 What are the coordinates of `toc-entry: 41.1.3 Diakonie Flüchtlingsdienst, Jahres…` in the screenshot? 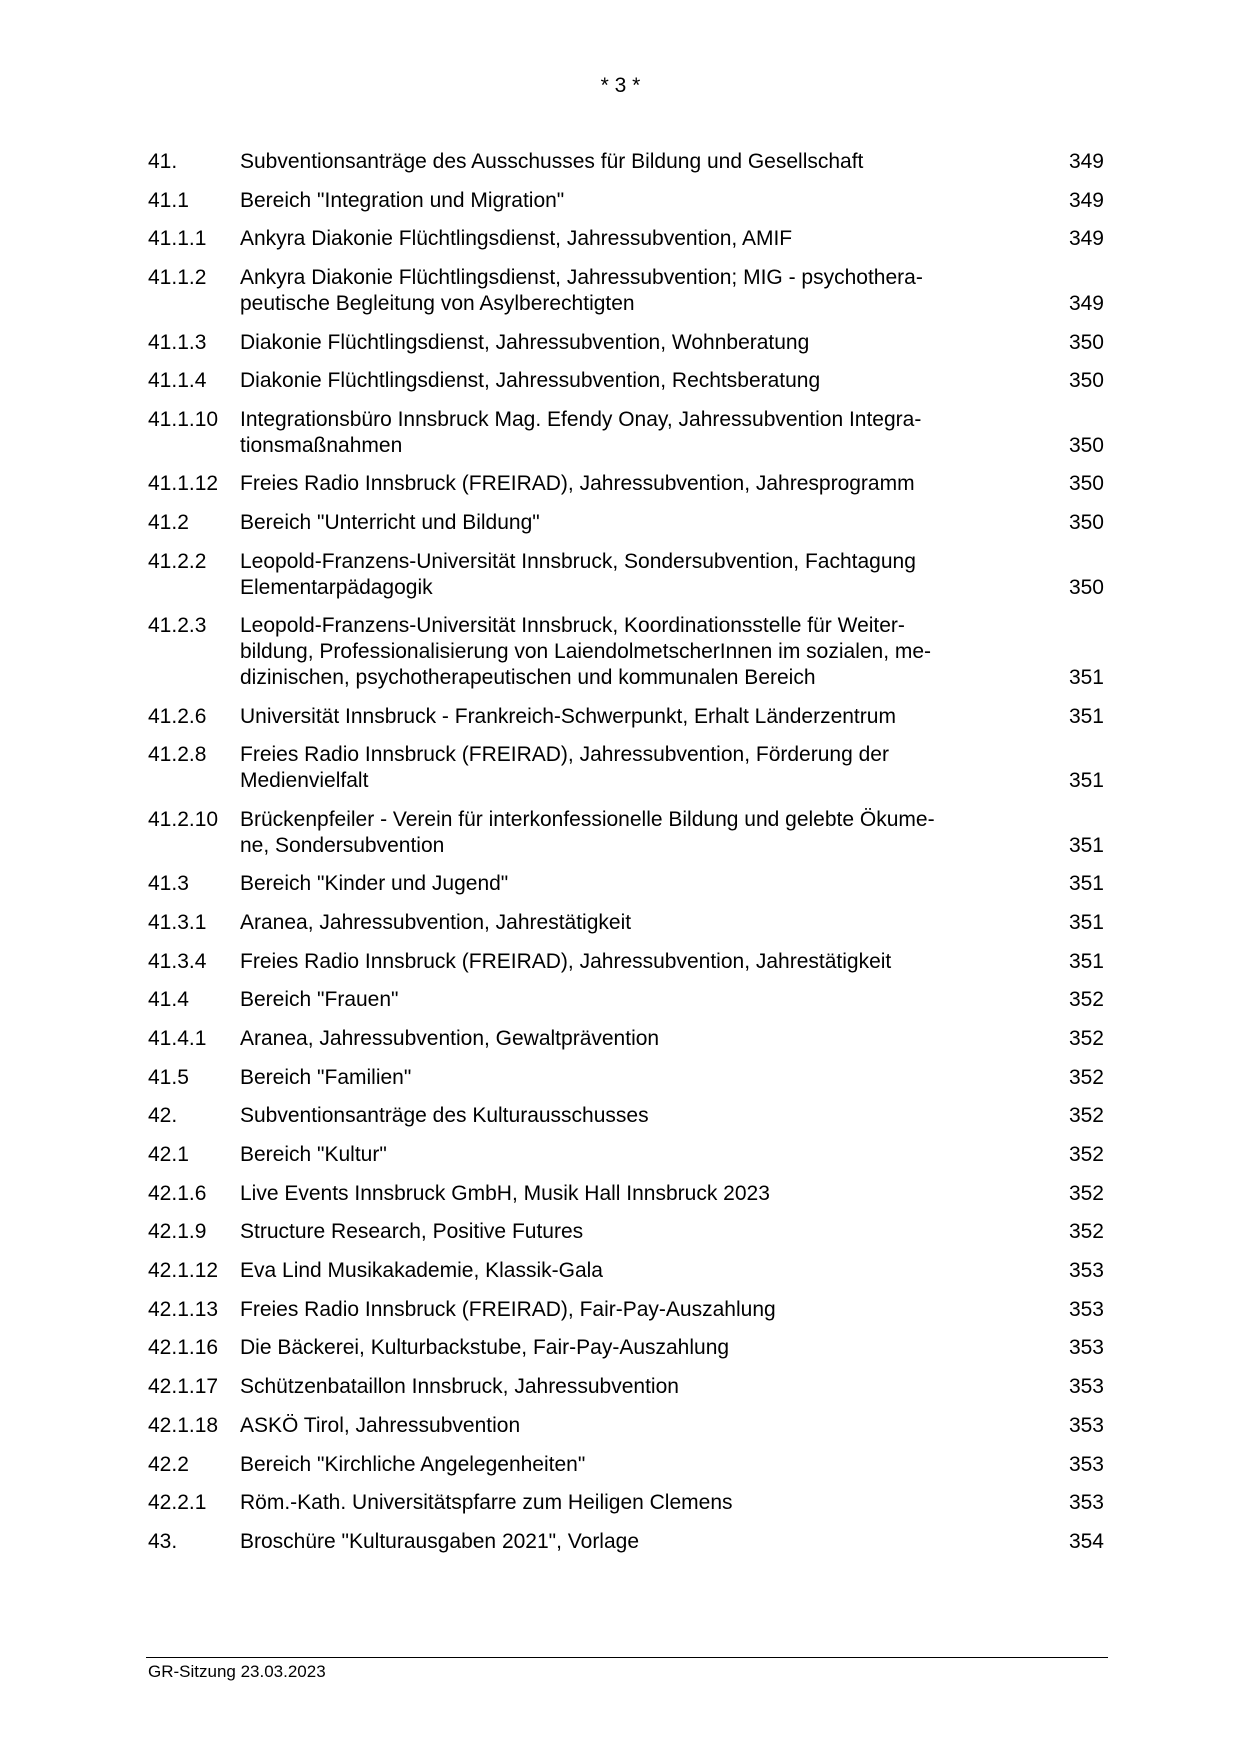 It's located at (626, 343).